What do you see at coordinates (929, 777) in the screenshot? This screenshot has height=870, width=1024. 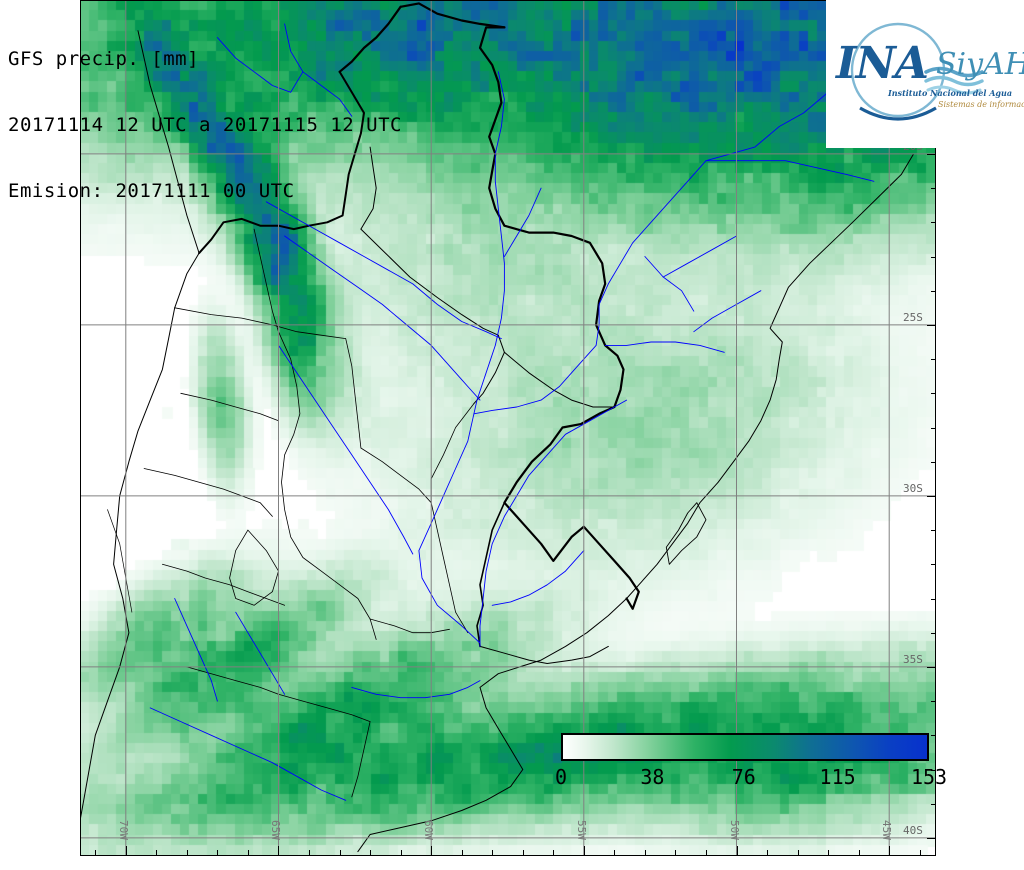 I see `colorbar-tick: 153` at bounding box center [929, 777].